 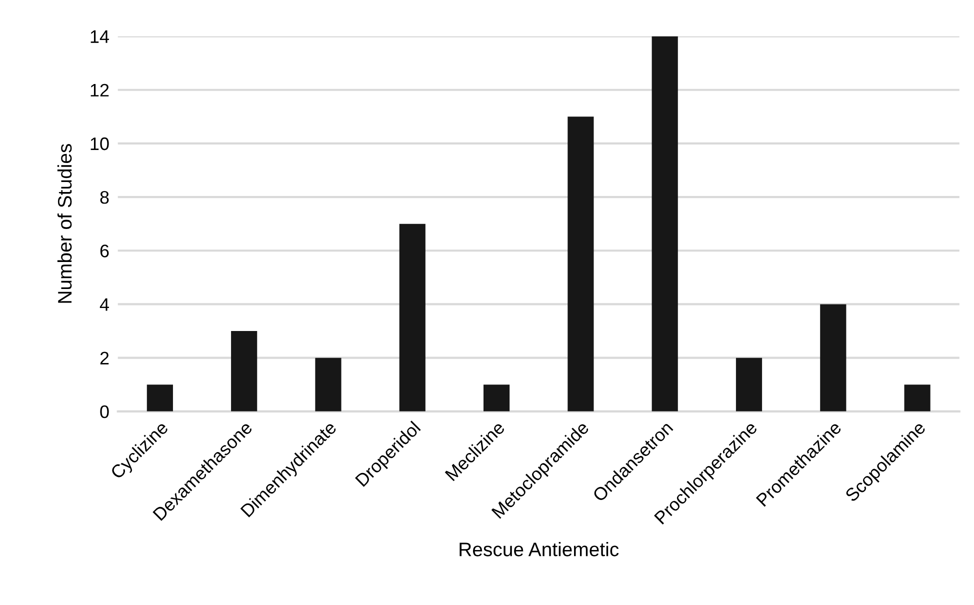 What do you see at coordinates (99, 36) in the screenshot?
I see `y-tick-label: 14` at bounding box center [99, 36].